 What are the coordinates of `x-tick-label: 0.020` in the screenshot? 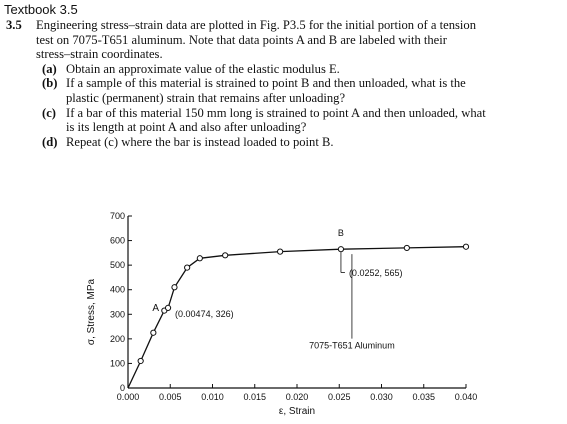 It's located at (297, 397).